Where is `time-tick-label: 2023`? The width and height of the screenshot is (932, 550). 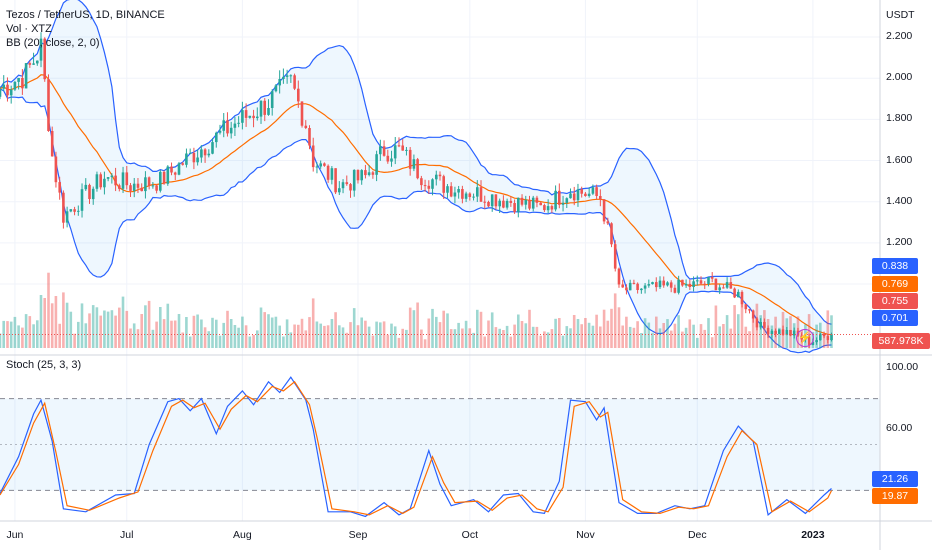 time-tick-label: 2023 is located at coordinates (813, 535).